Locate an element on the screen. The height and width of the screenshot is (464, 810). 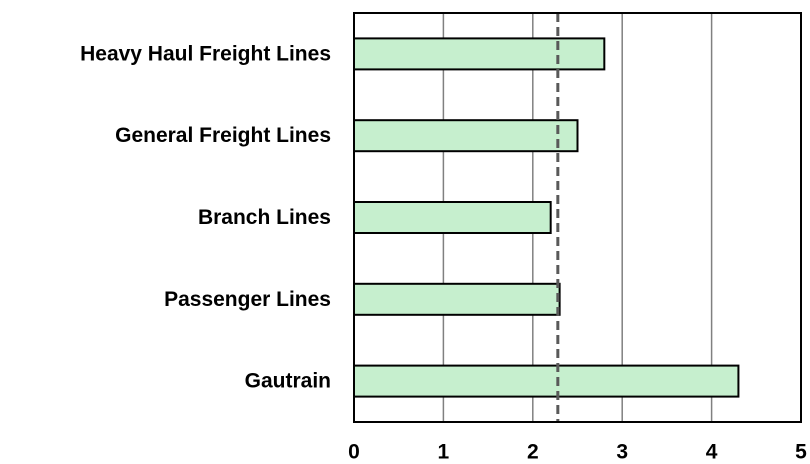
category-label-1: General Freight Lines is located at coordinates (223, 135).